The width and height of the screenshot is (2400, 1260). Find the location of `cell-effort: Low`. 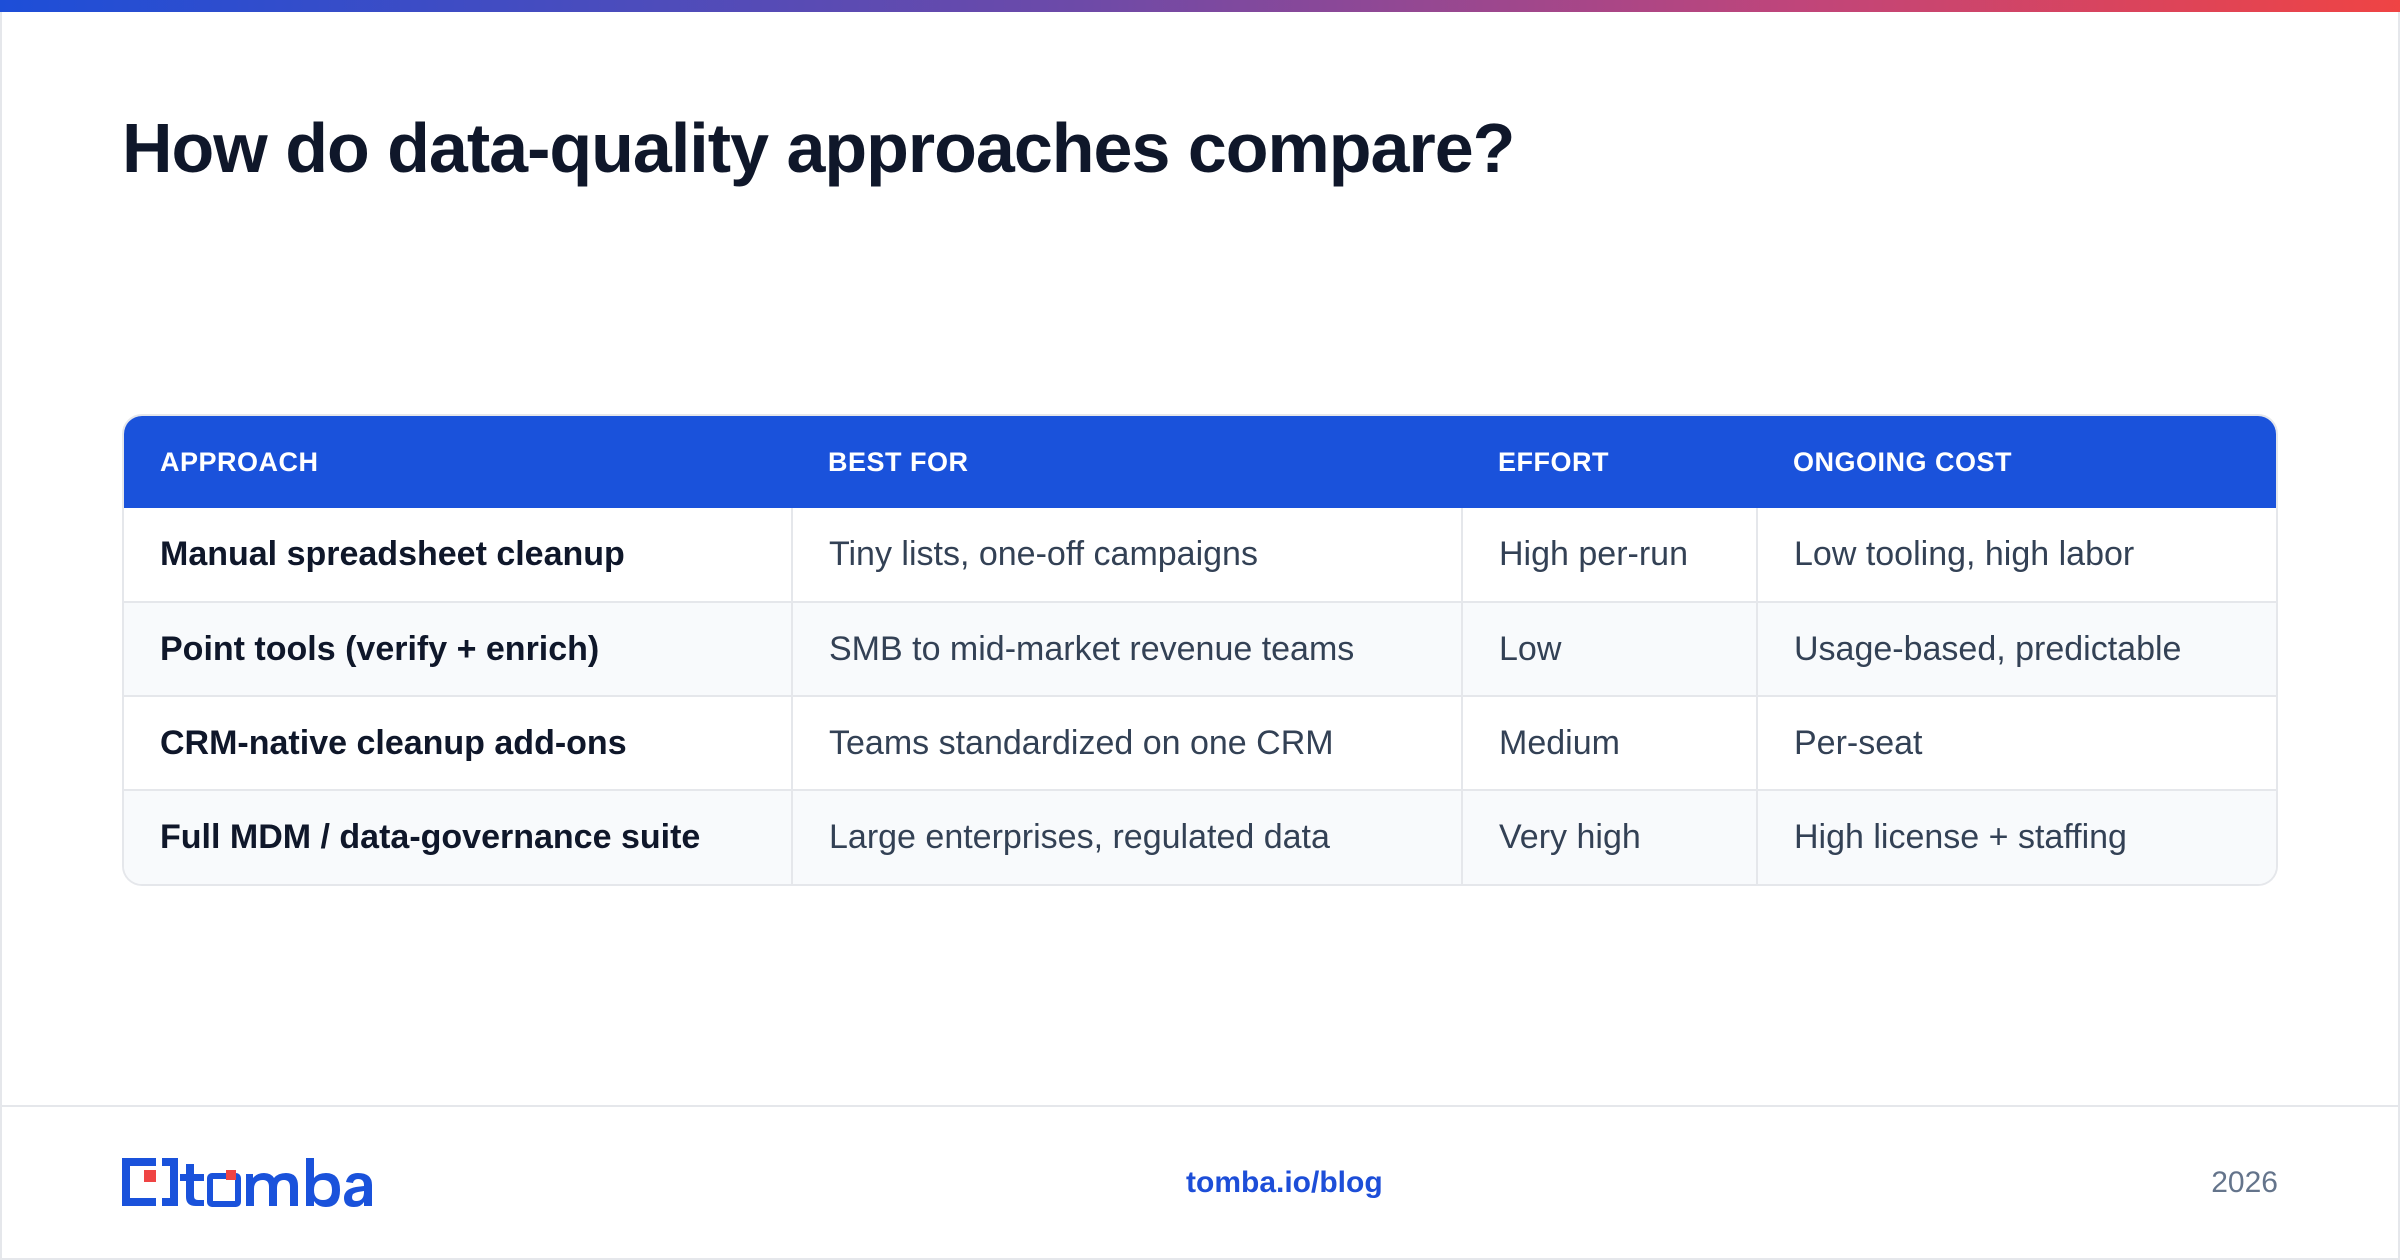

cell-effort: Low is located at coordinates (1609, 649).